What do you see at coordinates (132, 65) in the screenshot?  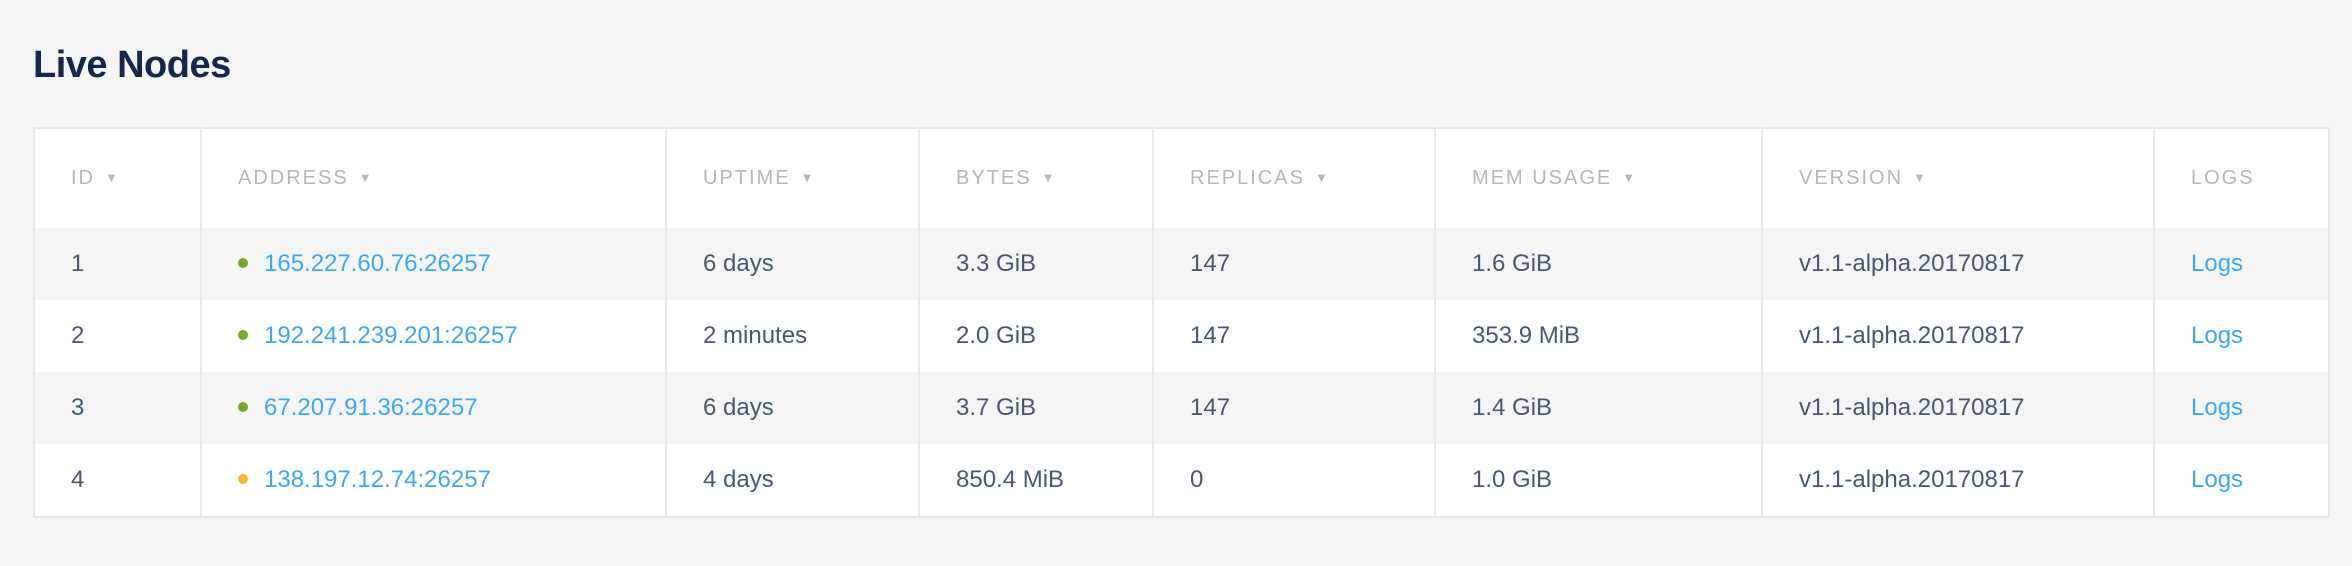 I see `page-title: Live Nodes` at bounding box center [132, 65].